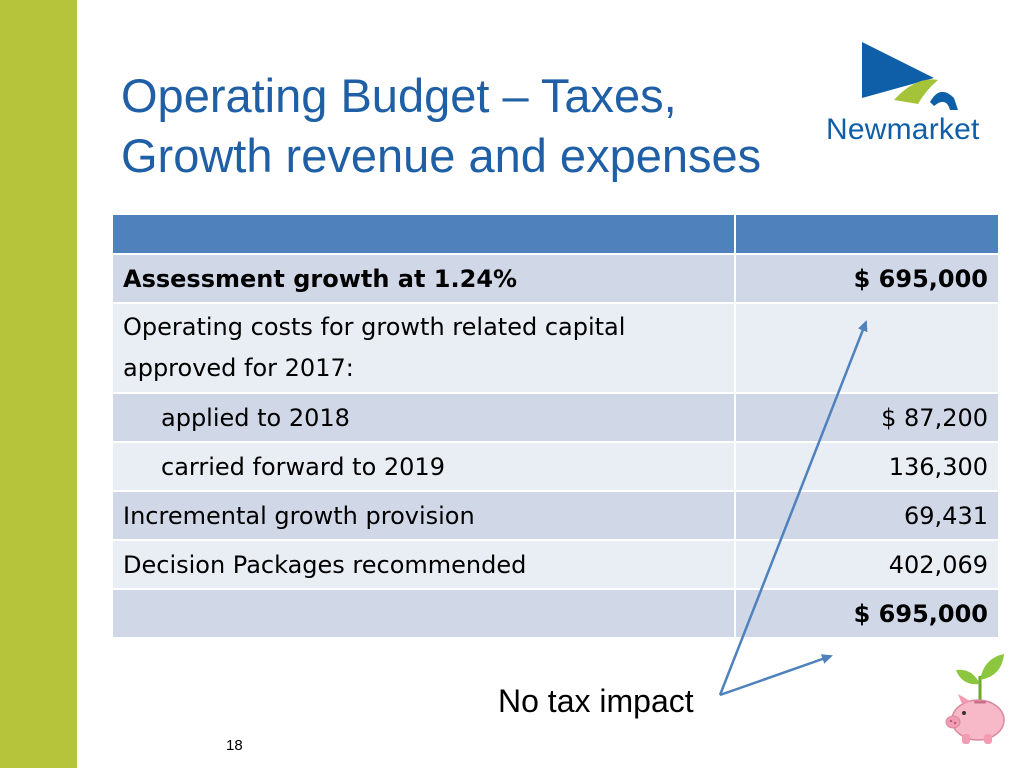 Image resolution: width=1024 pixels, height=768 pixels. I want to click on row-amount: 402,069, so click(867, 564).